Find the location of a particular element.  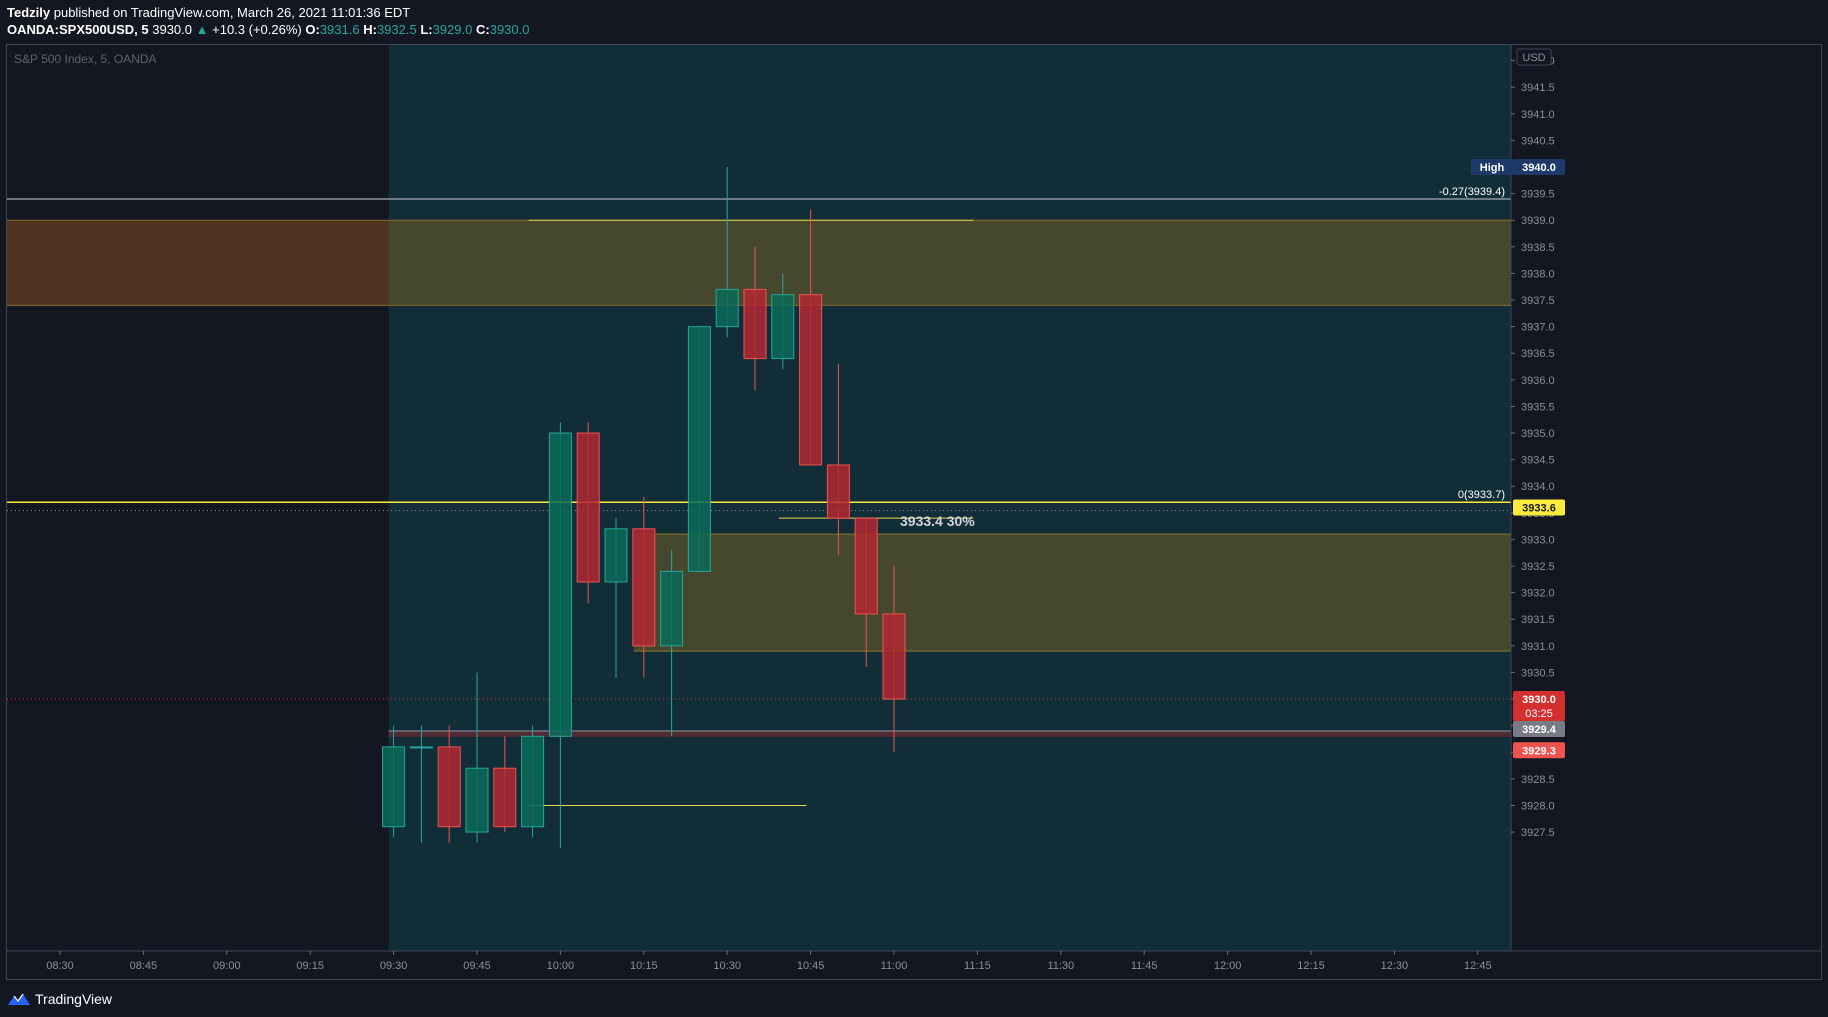

up-arrow-icon: ▲ is located at coordinates (202, 29).